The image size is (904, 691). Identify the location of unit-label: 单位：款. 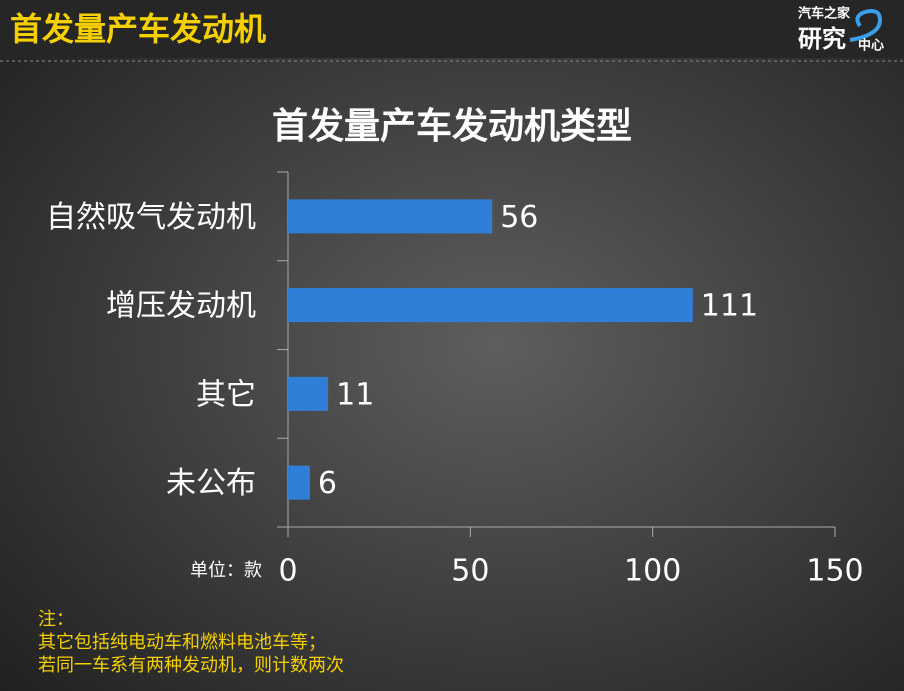
(226, 570).